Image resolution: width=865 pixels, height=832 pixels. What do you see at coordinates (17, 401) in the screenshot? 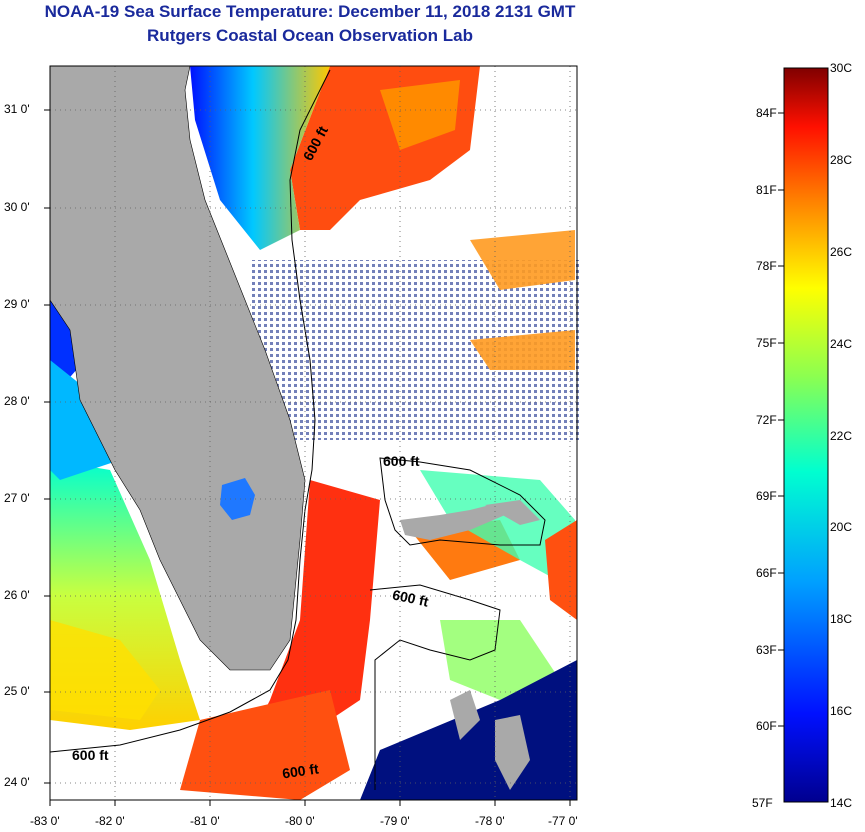
I see `lat-label: 28 0'` at bounding box center [17, 401].